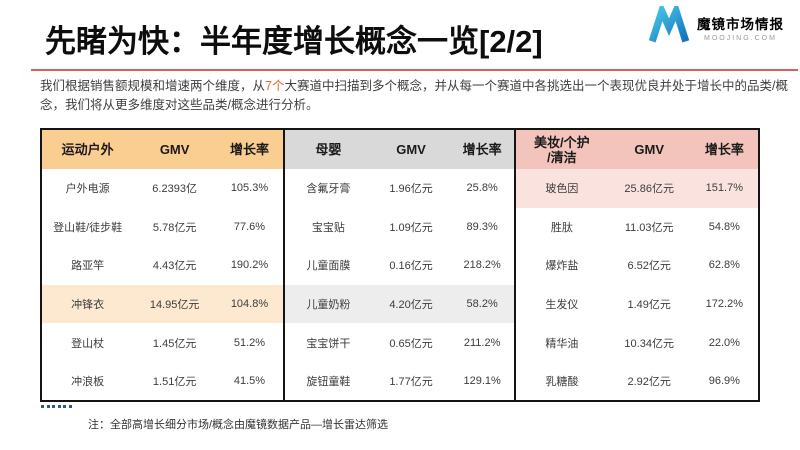  Describe the element at coordinates (275, 86) in the screenshot. I see `intro-highlight: 7个` at that location.